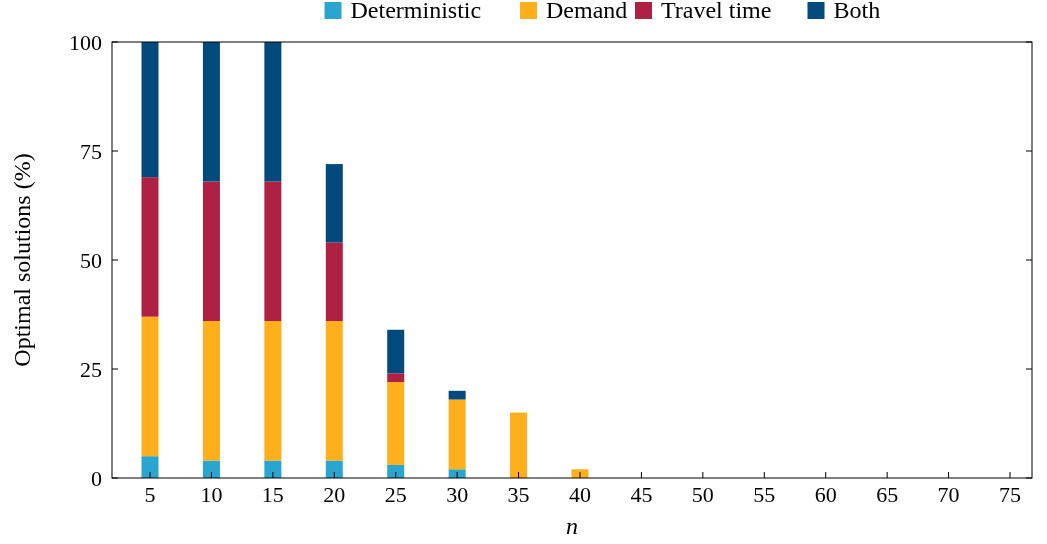 The height and width of the screenshot is (544, 1047). I want to click on x-axis-title: n, so click(572, 526).